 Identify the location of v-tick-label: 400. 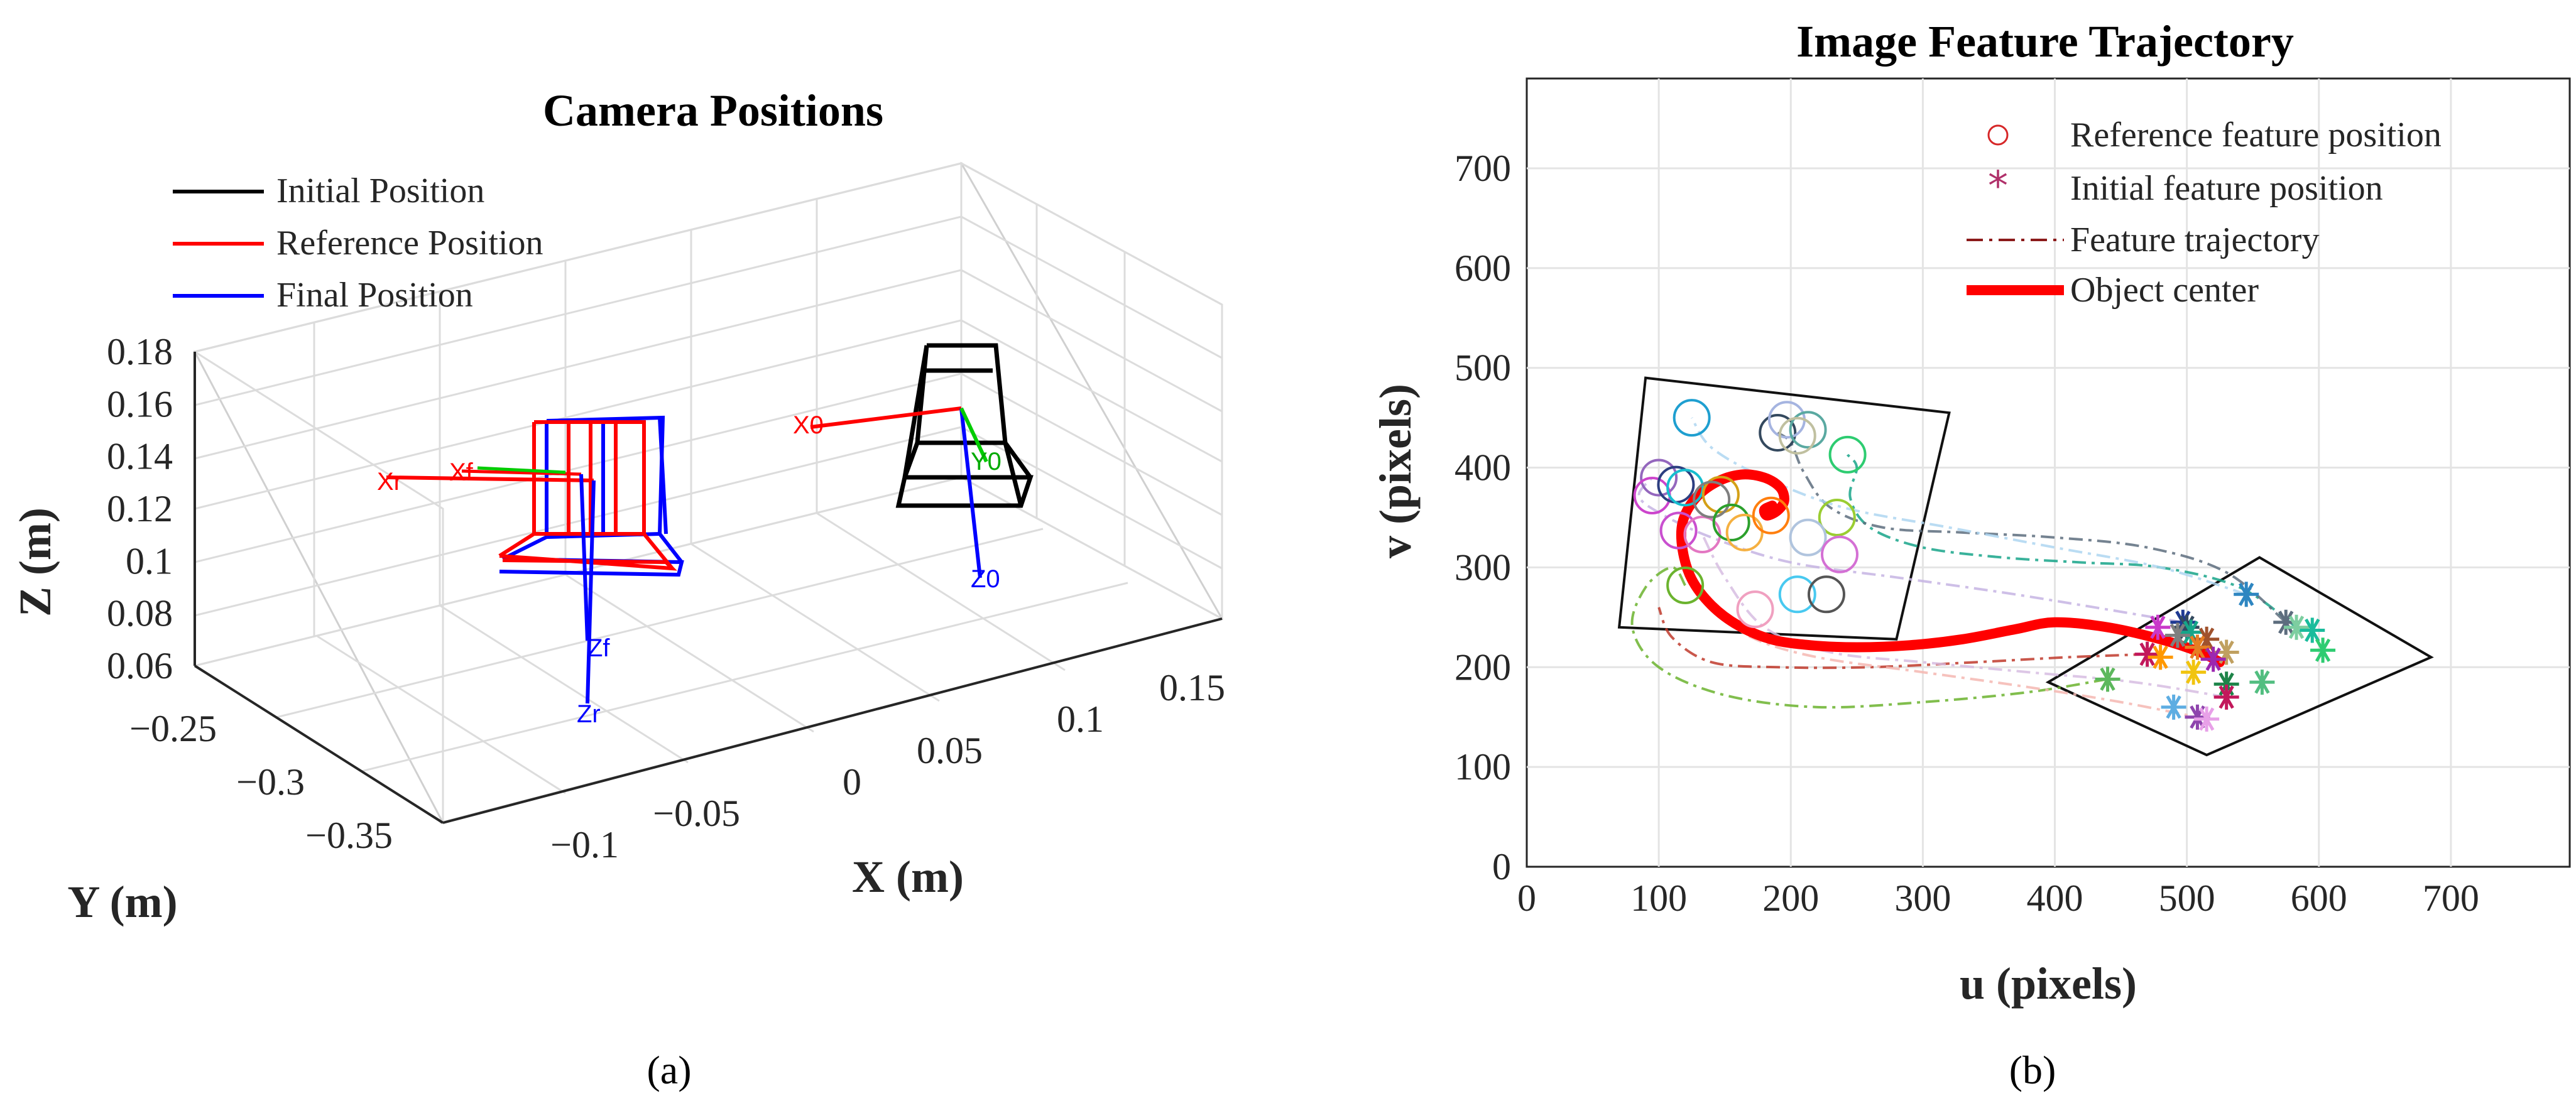
(1482, 468).